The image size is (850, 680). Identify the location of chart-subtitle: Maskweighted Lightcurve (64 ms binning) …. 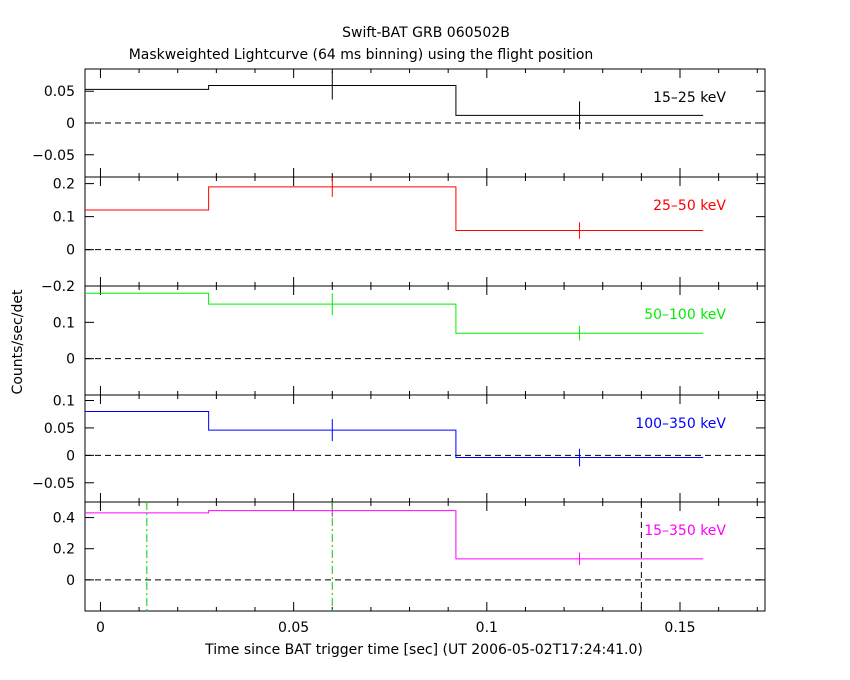
(361, 55).